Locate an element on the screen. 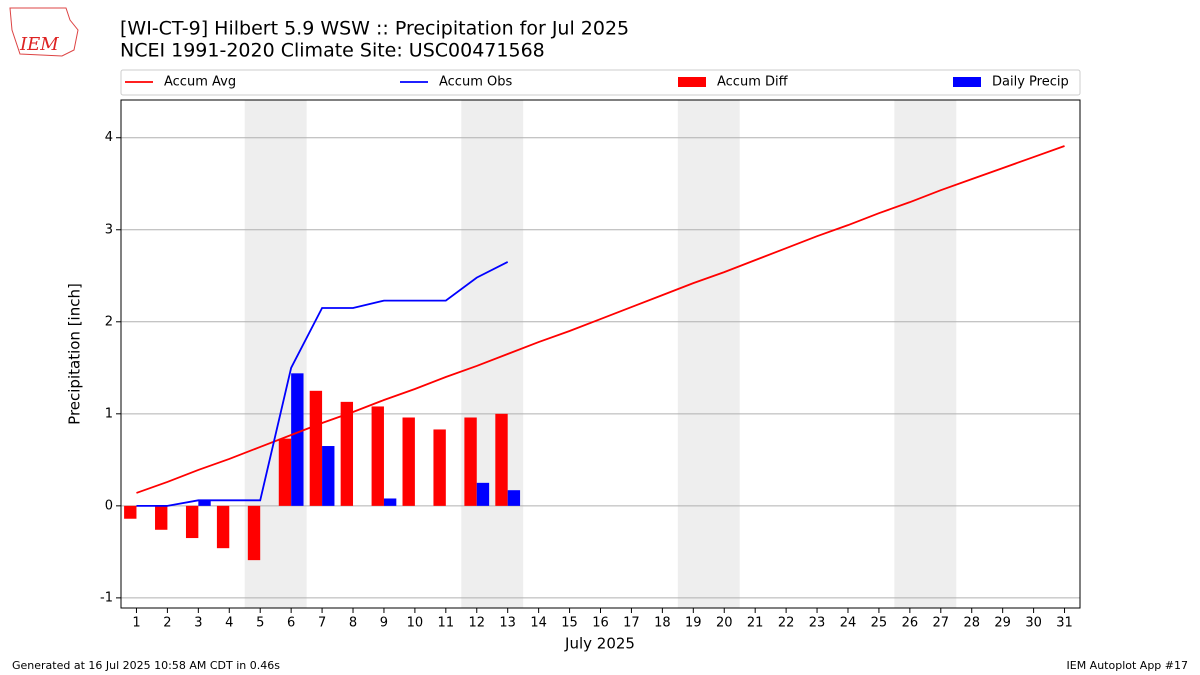 The image size is (1200, 675). x-tick-label: 28 is located at coordinates (971, 623).